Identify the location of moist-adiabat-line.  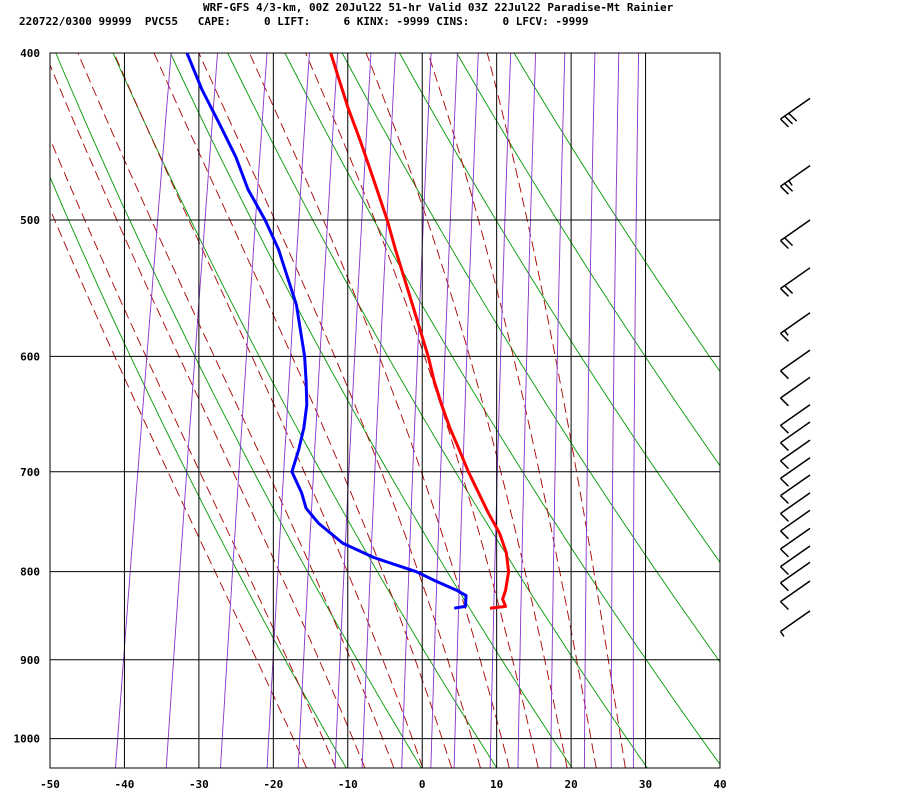
(556, 410).